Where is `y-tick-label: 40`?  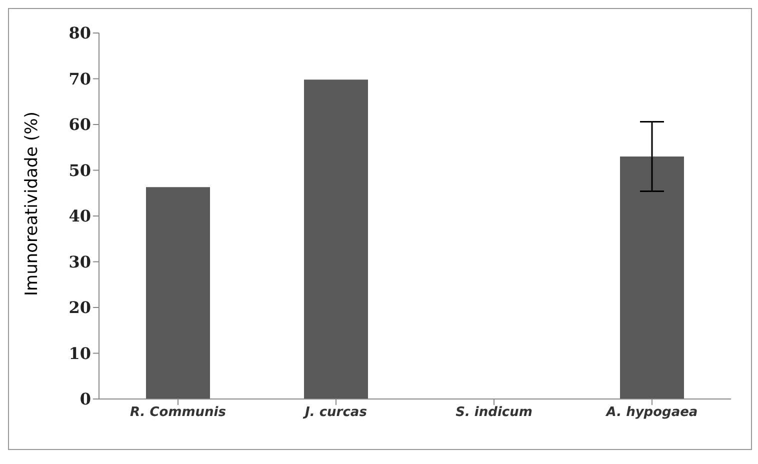 y-tick-label: 40 is located at coordinates (79, 216).